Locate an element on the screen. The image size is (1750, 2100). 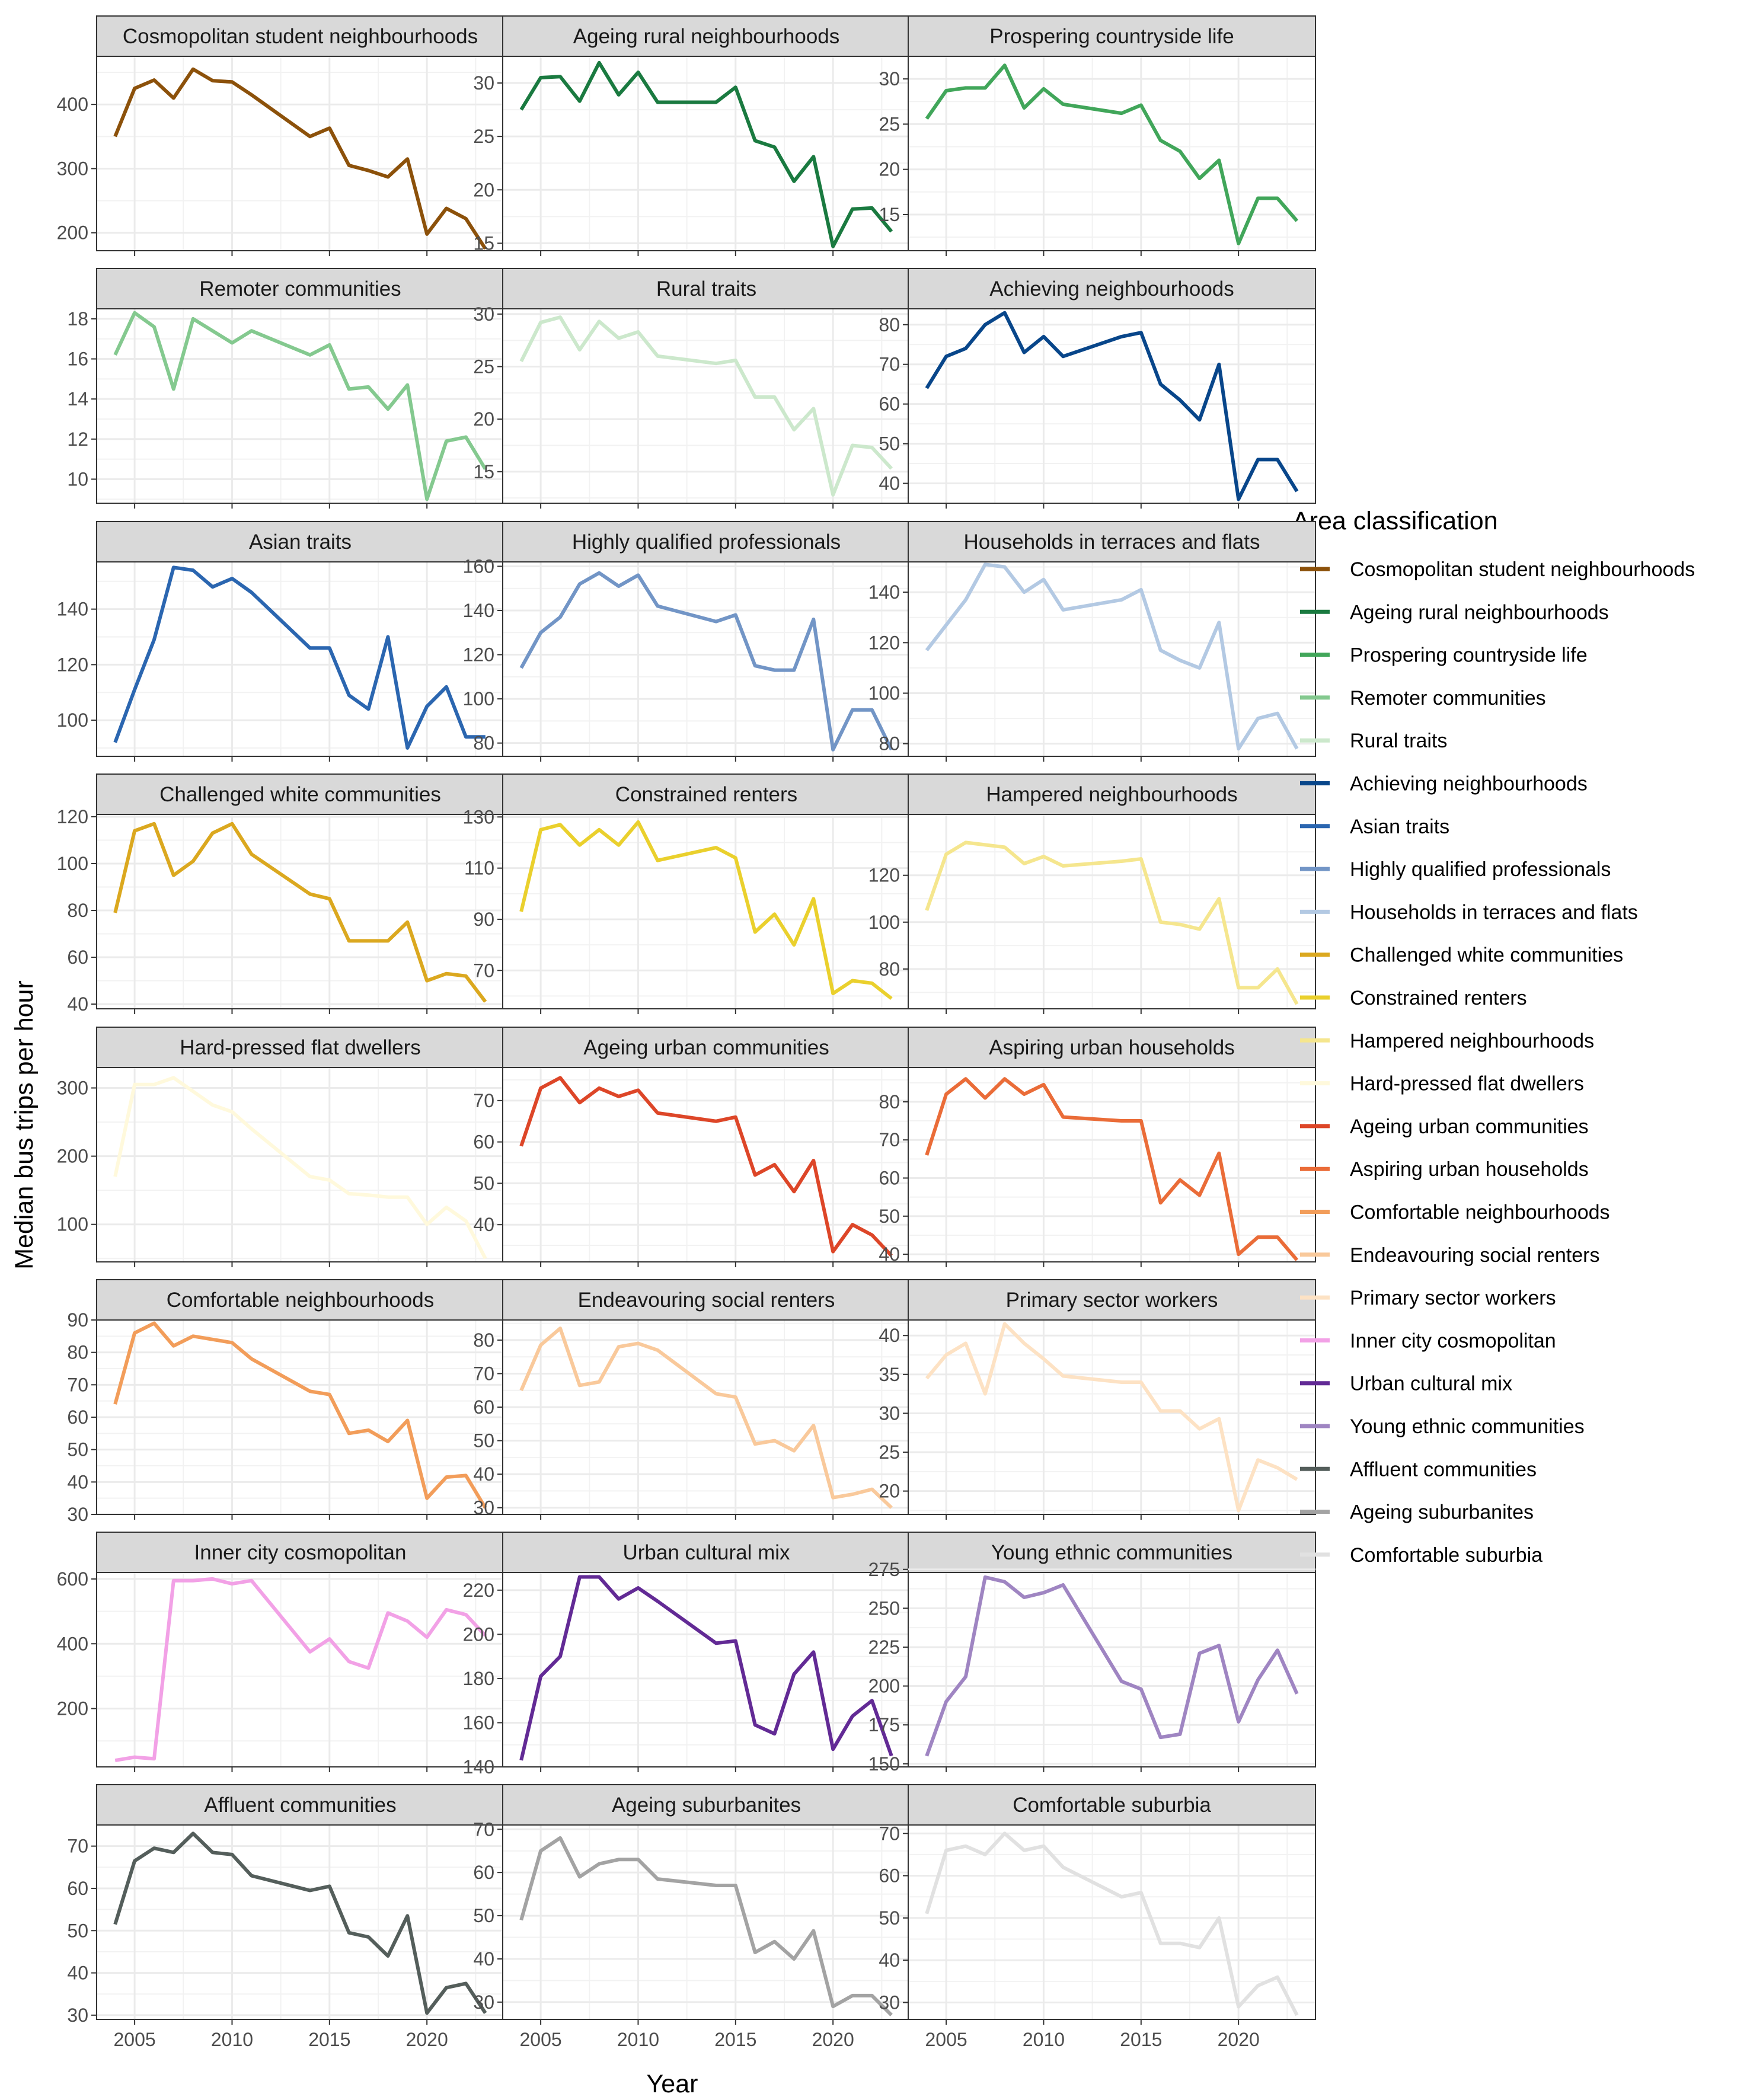
facet-panel: Endeavouring social renters 30 40 50 60 70 80 is located at coordinates (692, 1399).